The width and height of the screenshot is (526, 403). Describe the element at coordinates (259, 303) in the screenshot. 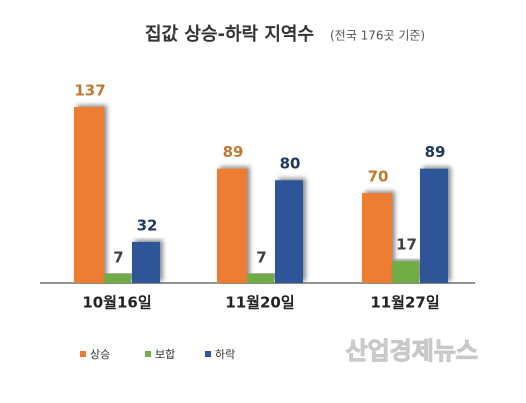

I see `x-tick-label: 11월20일` at that location.